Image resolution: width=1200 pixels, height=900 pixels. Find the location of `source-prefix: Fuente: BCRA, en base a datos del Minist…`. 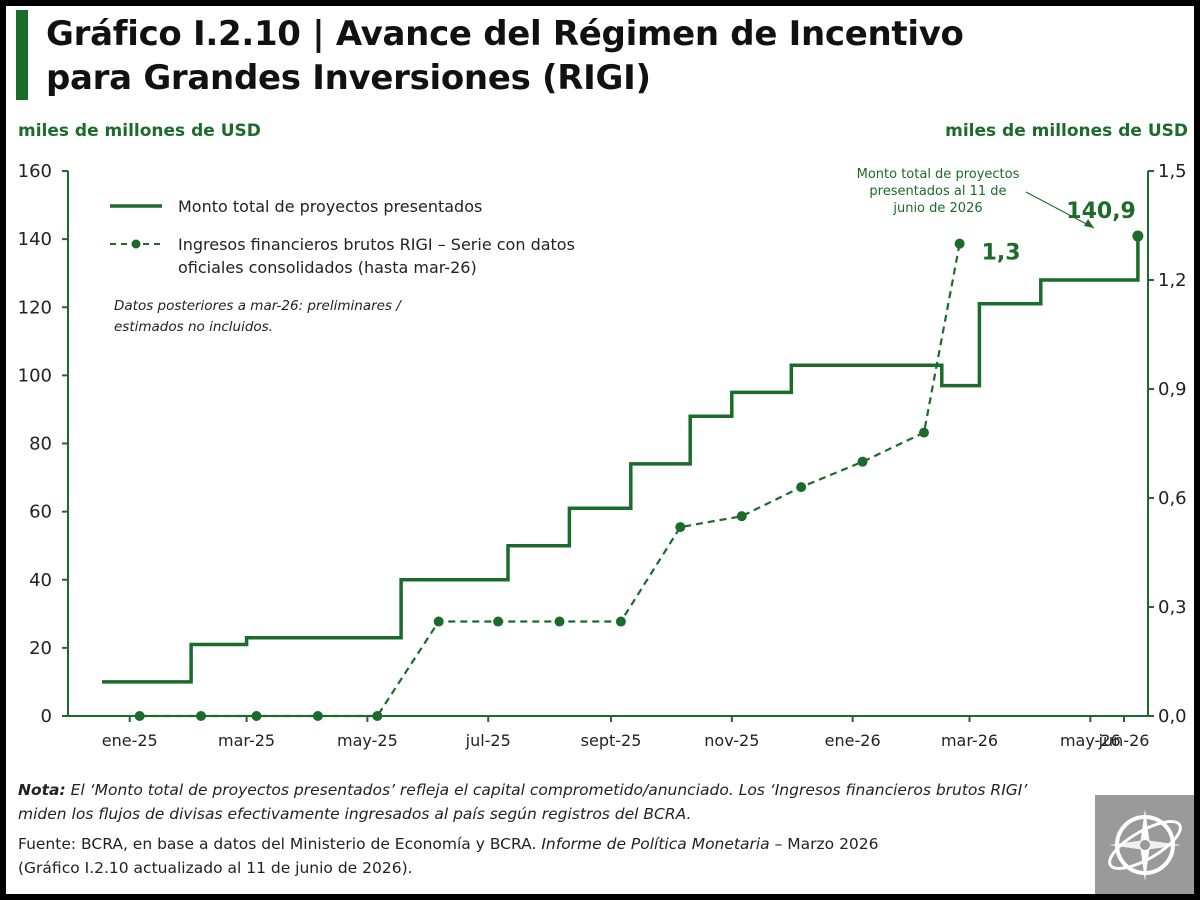

source-prefix: Fuente: BCRA, en base a datos del Minist… is located at coordinates (280, 844).